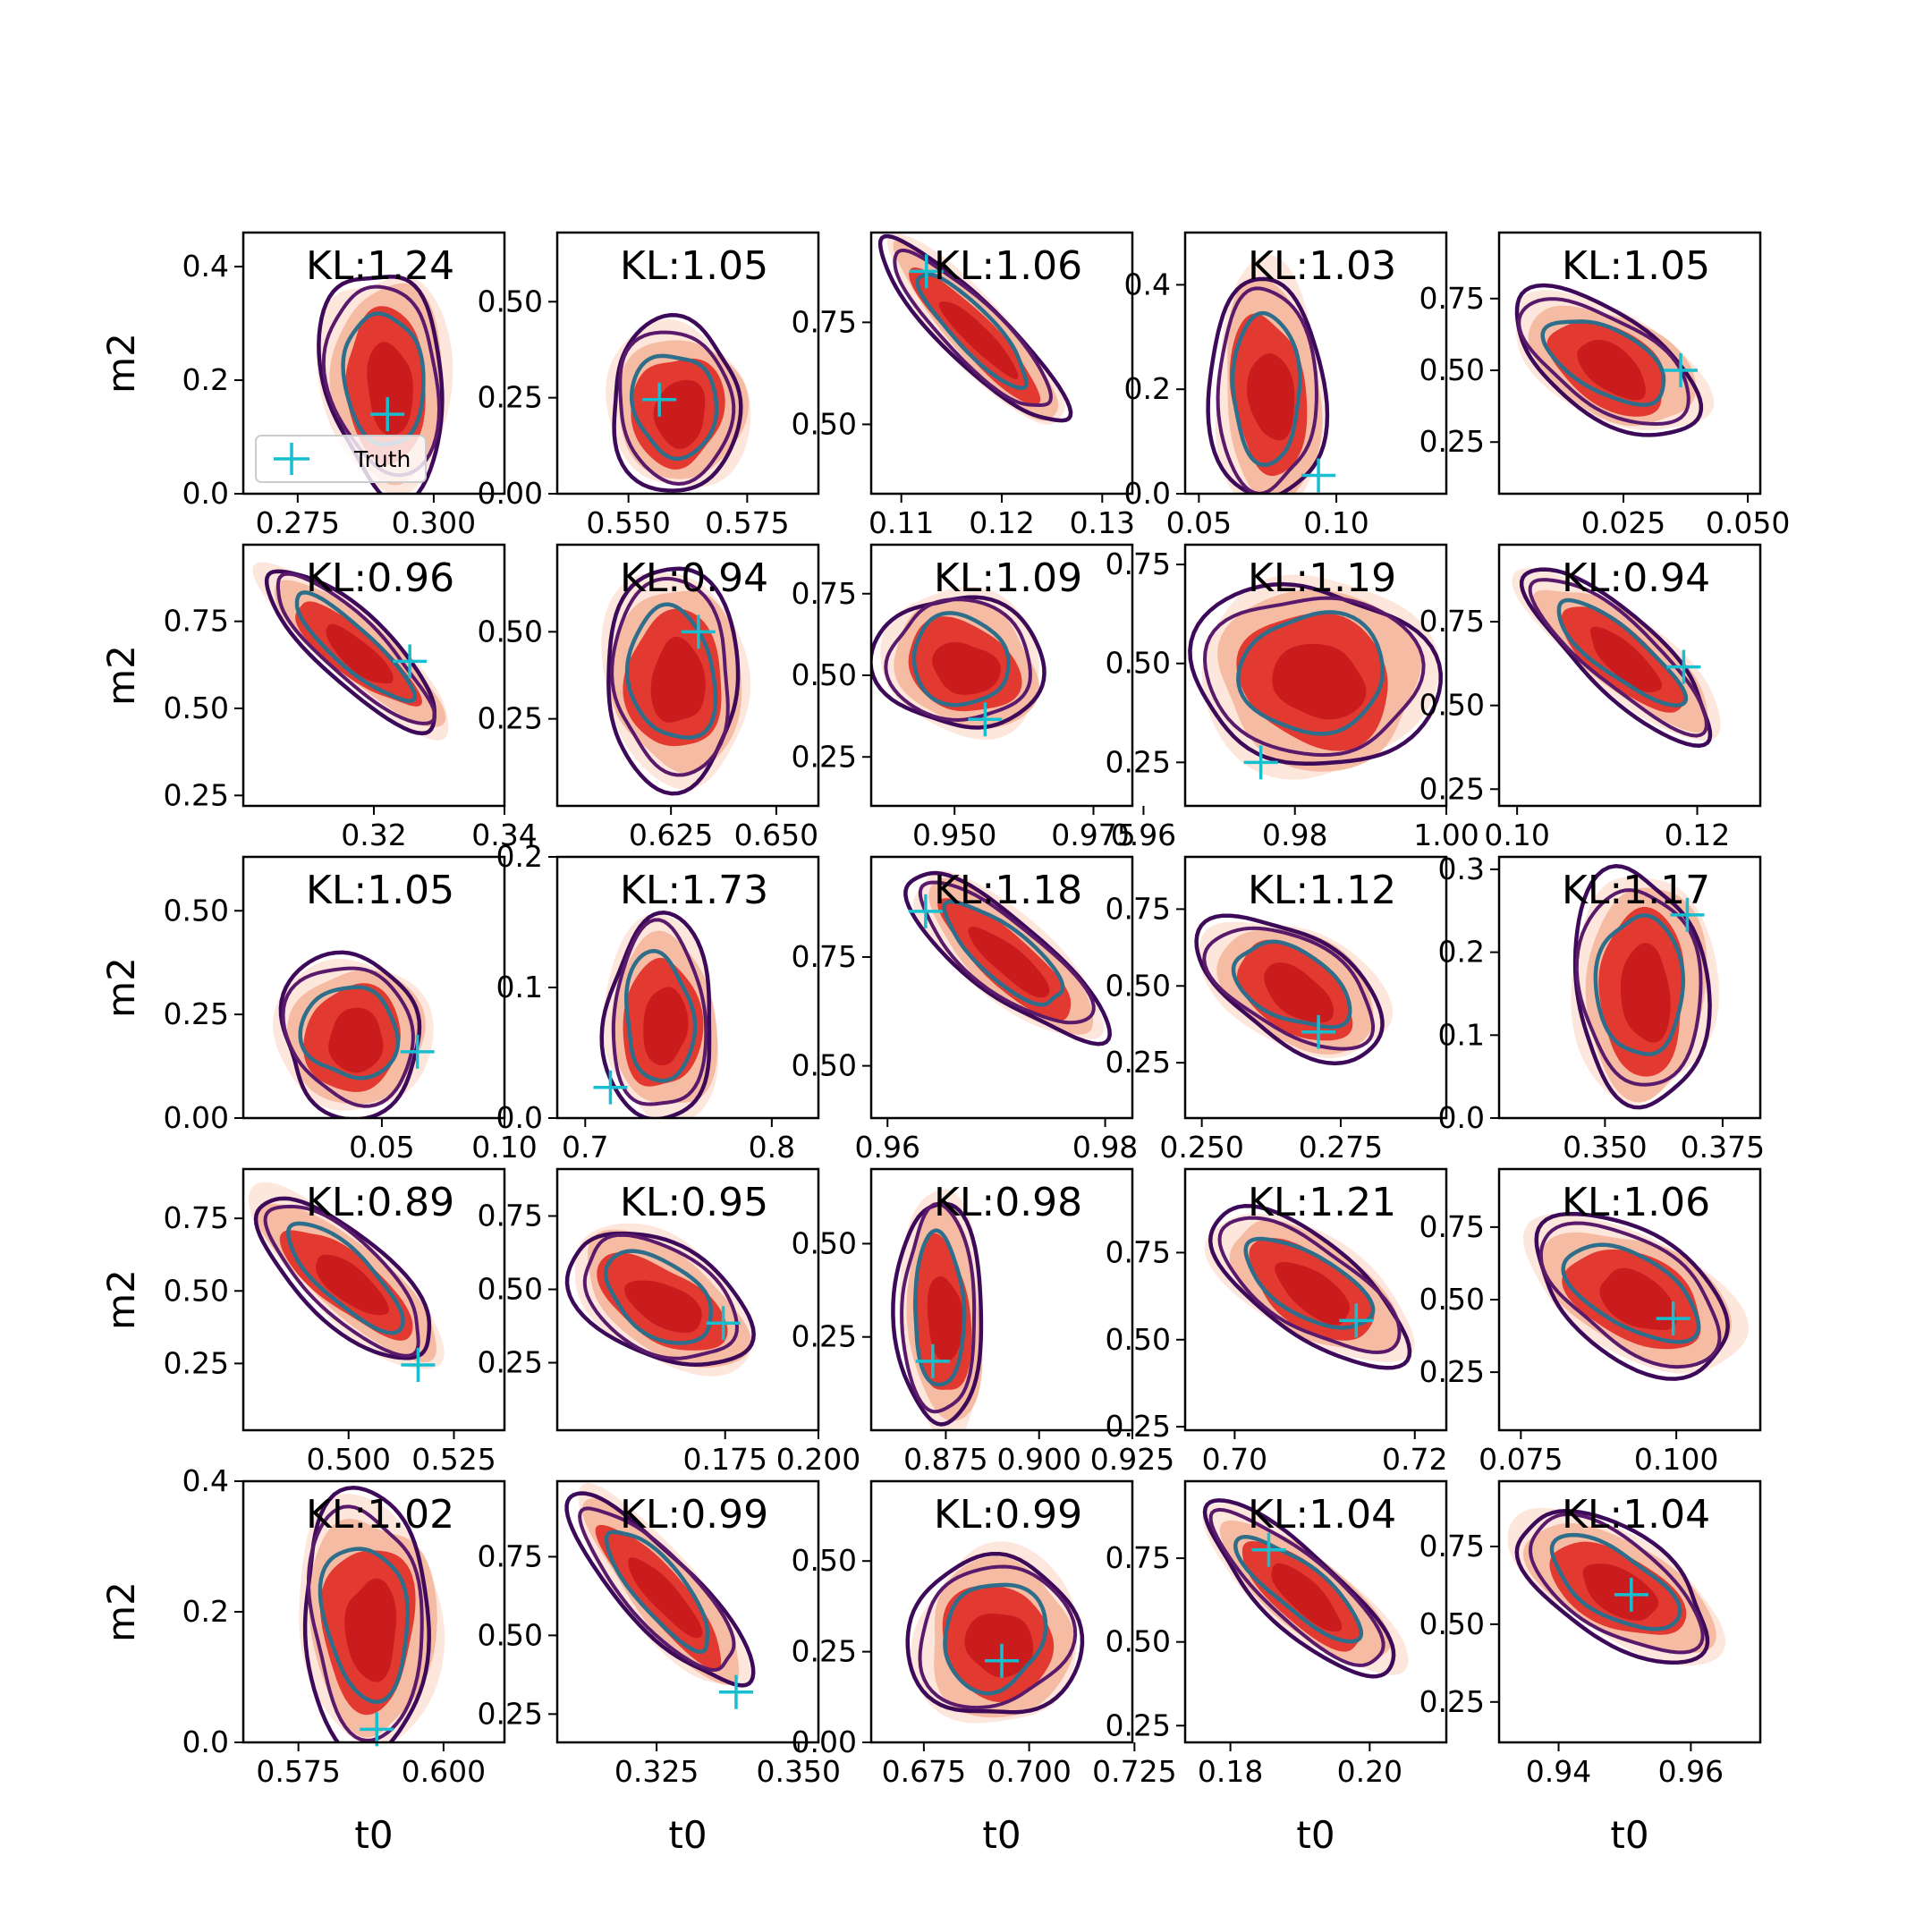 The height and width of the screenshot is (1932, 1932). Describe the element at coordinates (453, 1459) in the screenshot. I see `x-tick-label: 0.525` at that location.